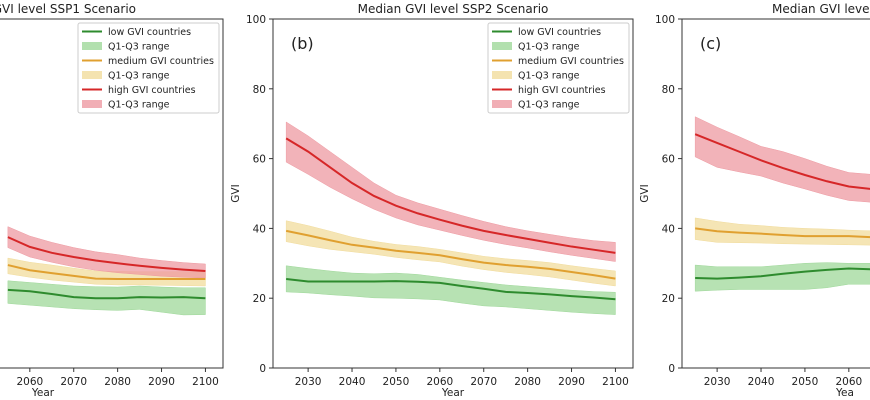 The height and width of the screenshot is (400, 870). Describe the element at coordinates (710, 43) in the screenshot. I see `panel-label: (c)` at that location.